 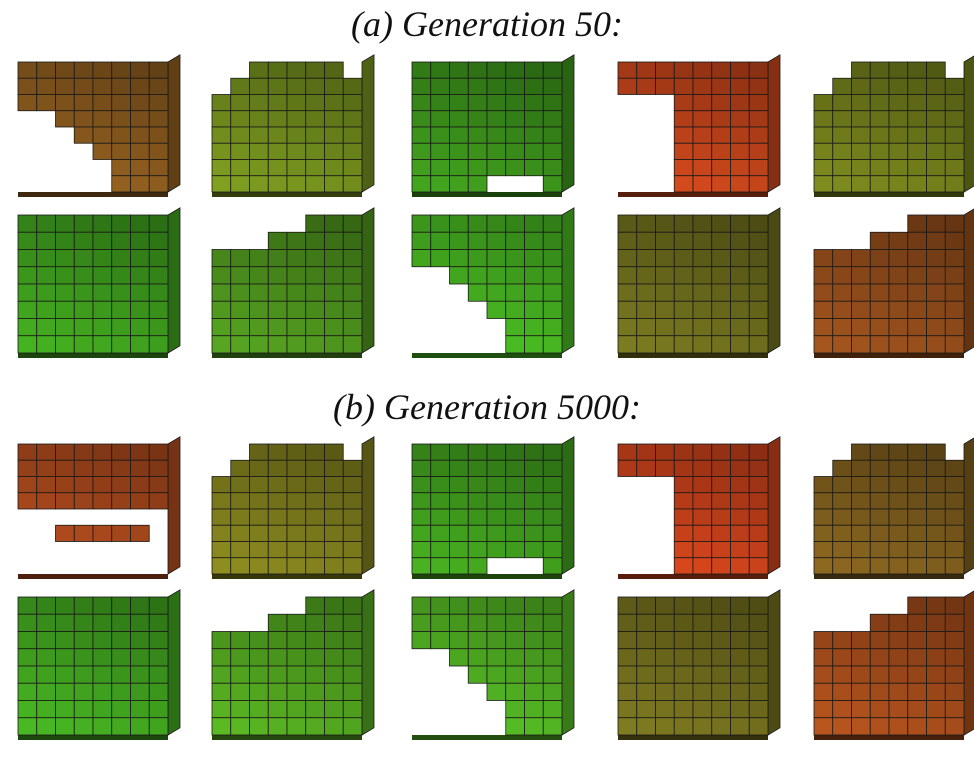 What do you see at coordinates (293, 125) in the screenshot?
I see `gen50-structure-r1-c2` at bounding box center [293, 125].